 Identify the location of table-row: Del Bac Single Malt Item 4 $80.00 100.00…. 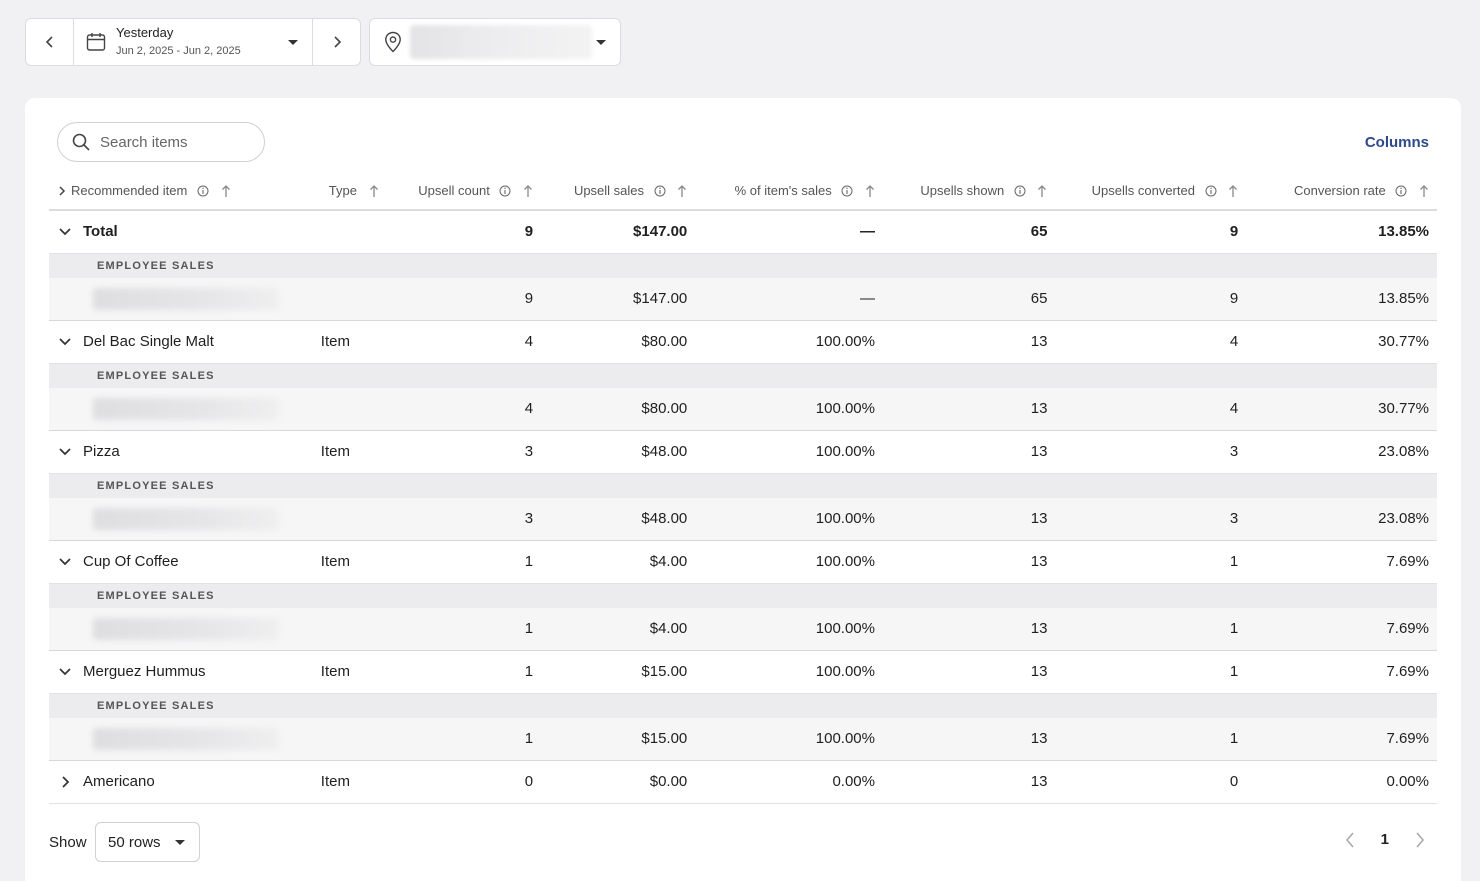
(743, 342).